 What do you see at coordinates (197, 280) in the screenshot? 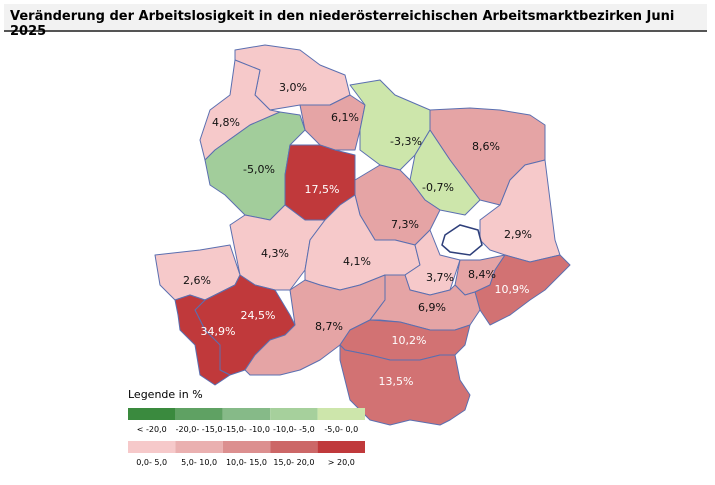
I see `district-label: 2,6%` at bounding box center [197, 280].